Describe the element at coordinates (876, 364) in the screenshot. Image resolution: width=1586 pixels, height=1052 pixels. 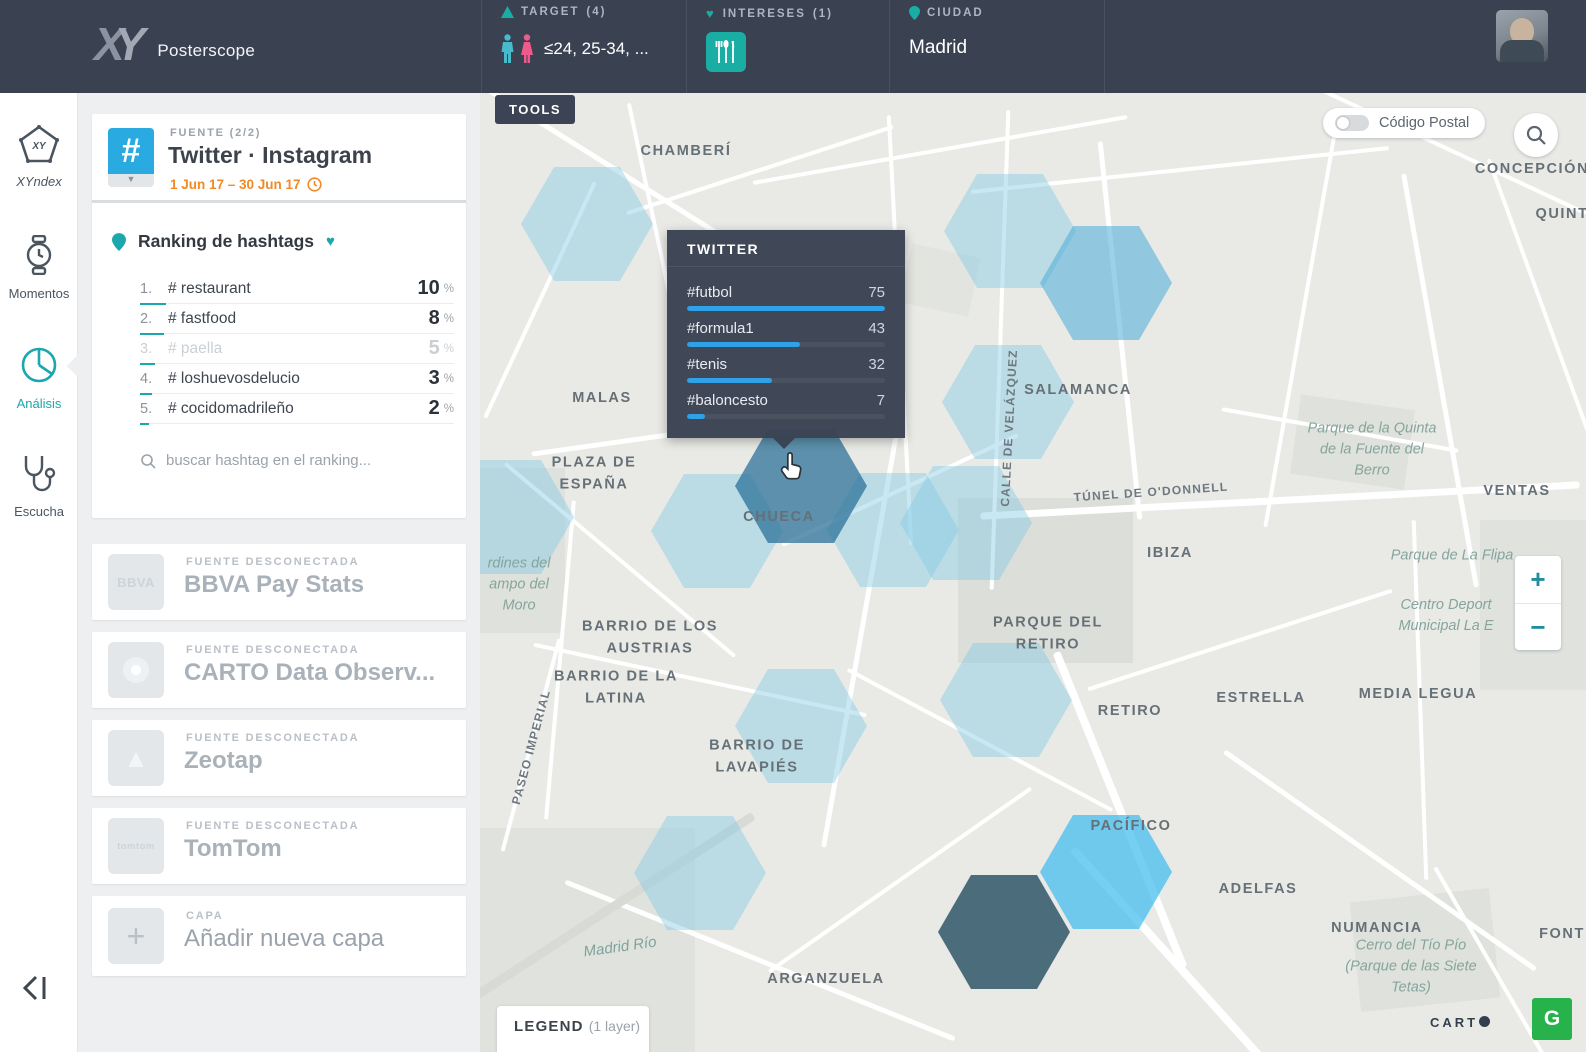
I see `tooltip-value: 32` at that location.